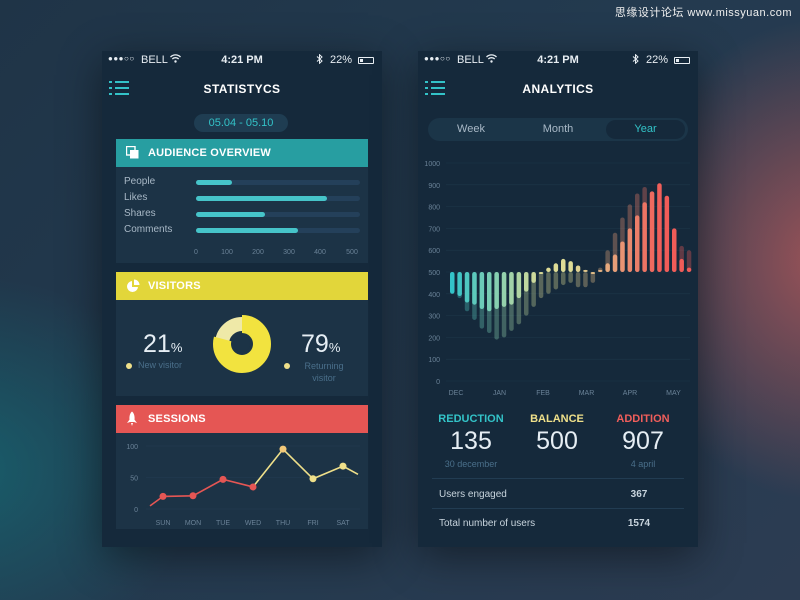  What do you see at coordinates (174, 286) in the screenshot?
I see `visitors-title: VISITORS` at bounding box center [174, 286].